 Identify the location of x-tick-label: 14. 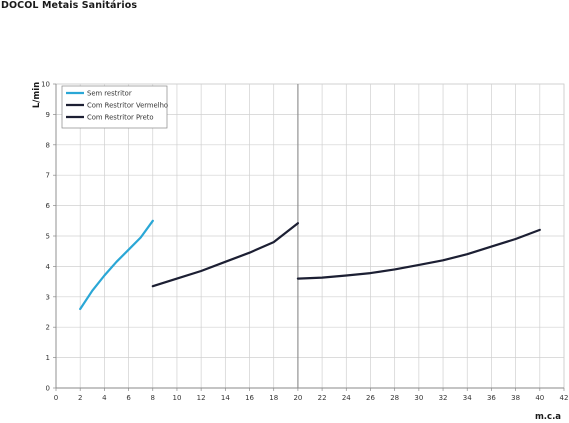
(225, 398).